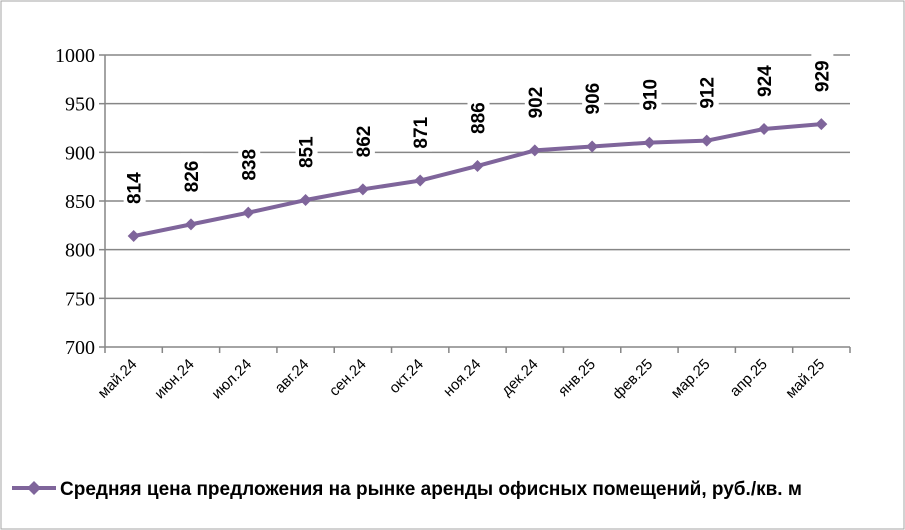  I want to click on data-label-group: 838, so click(249, 162).